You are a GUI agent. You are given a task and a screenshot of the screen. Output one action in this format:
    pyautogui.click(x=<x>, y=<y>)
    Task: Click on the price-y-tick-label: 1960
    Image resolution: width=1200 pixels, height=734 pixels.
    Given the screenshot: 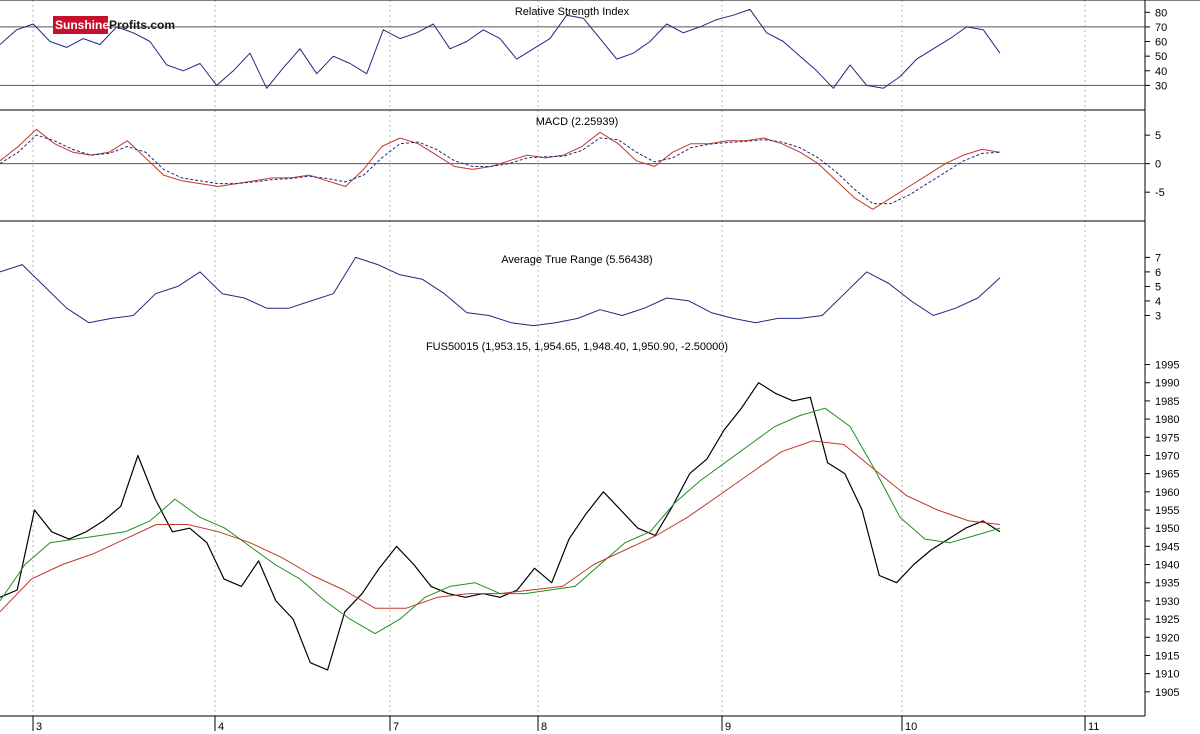 What is the action you would take?
    pyautogui.click(x=1167, y=493)
    